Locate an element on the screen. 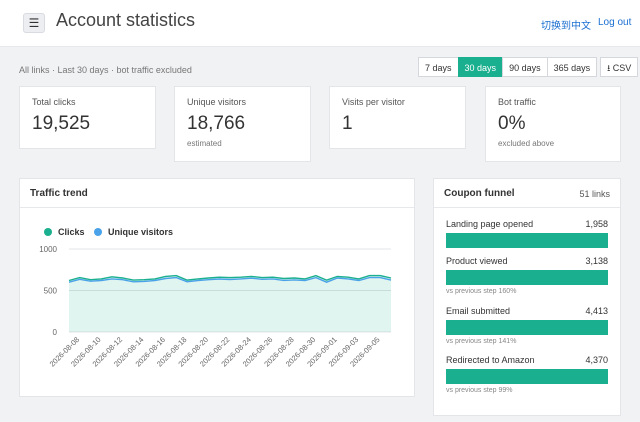 Image resolution: width=640 pixels, height=422 pixels. csv-label: CSV is located at coordinates (622, 68).